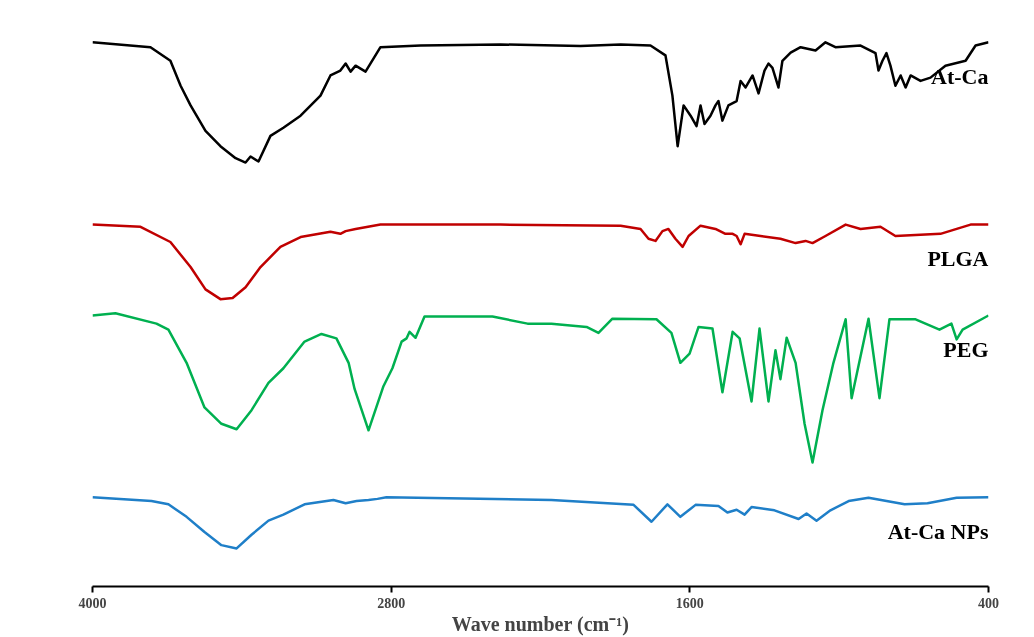 This screenshot has width=1034, height=637. I want to click on series-label: PEG, so click(966, 350).